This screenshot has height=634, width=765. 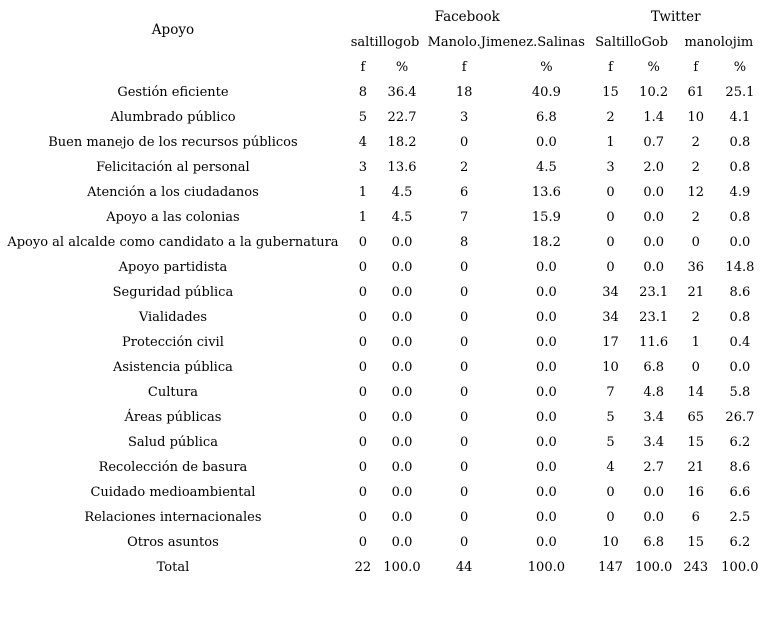 I want to click on percent-cell: 2.5, so click(x=740, y=517).